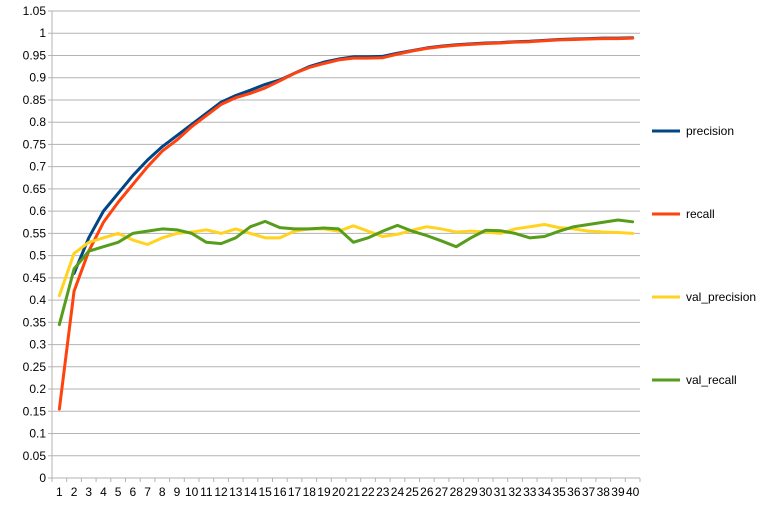  Describe the element at coordinates (633, 492) in the screenshot. I see `x-tick-label: 40` at that location.